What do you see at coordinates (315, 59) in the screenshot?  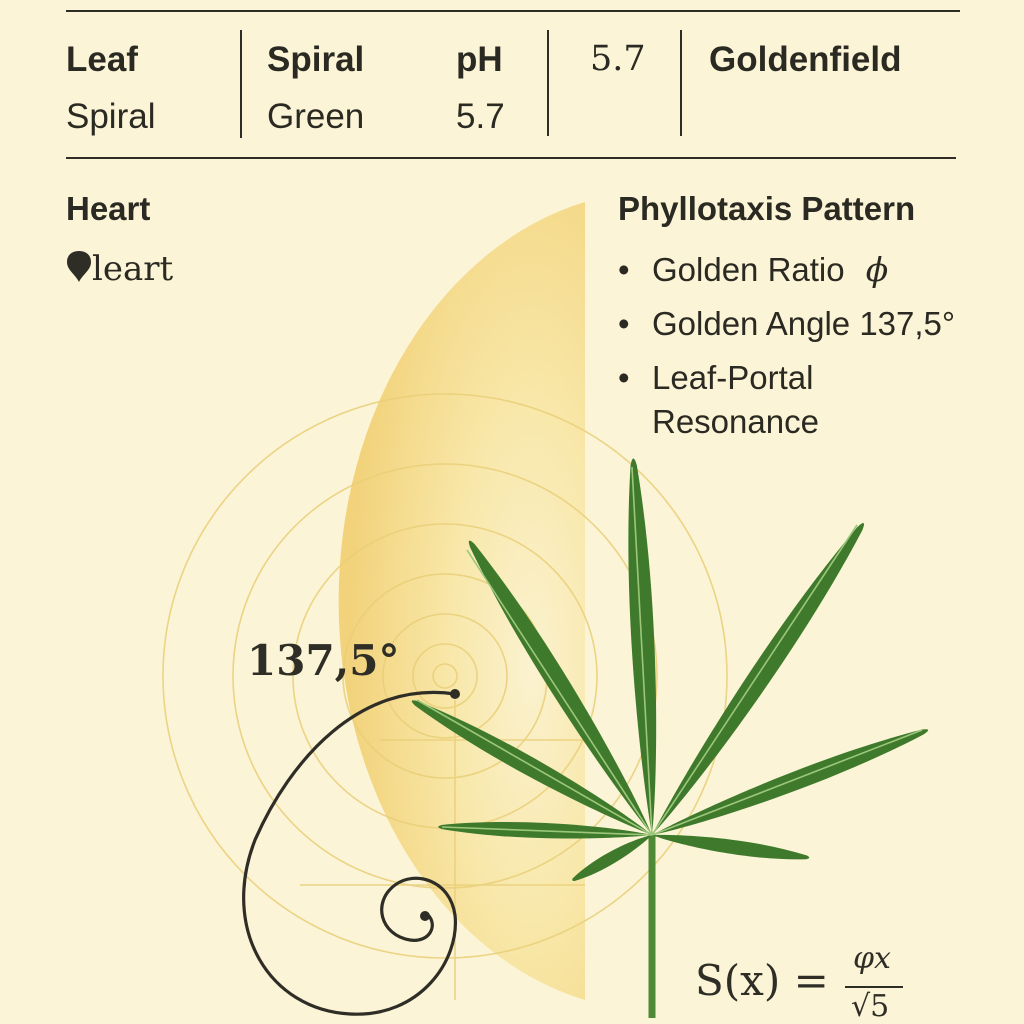 I see `header-spiral-label: Spiral` at bounding box center [315, 59].